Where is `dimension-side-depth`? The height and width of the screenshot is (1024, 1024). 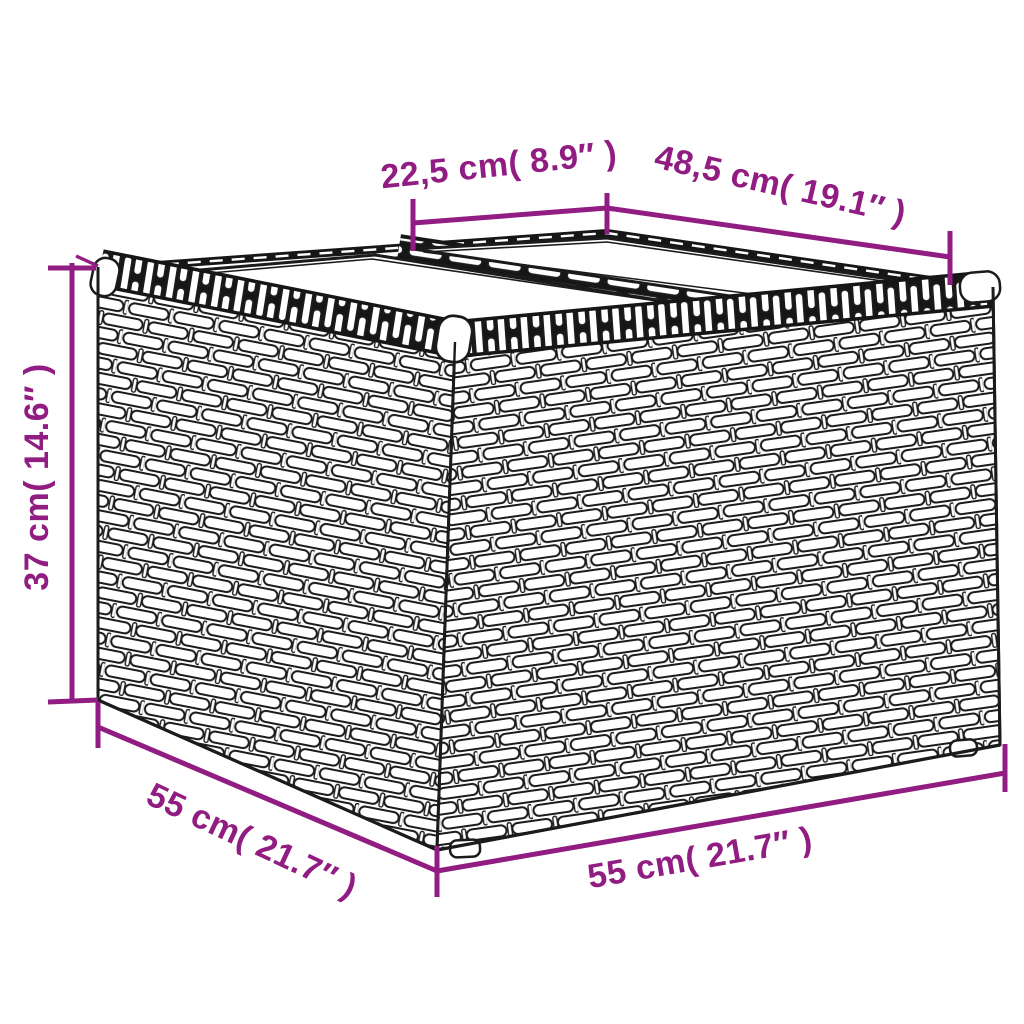 dimension-side-depth is located at coordinates (267, 799).